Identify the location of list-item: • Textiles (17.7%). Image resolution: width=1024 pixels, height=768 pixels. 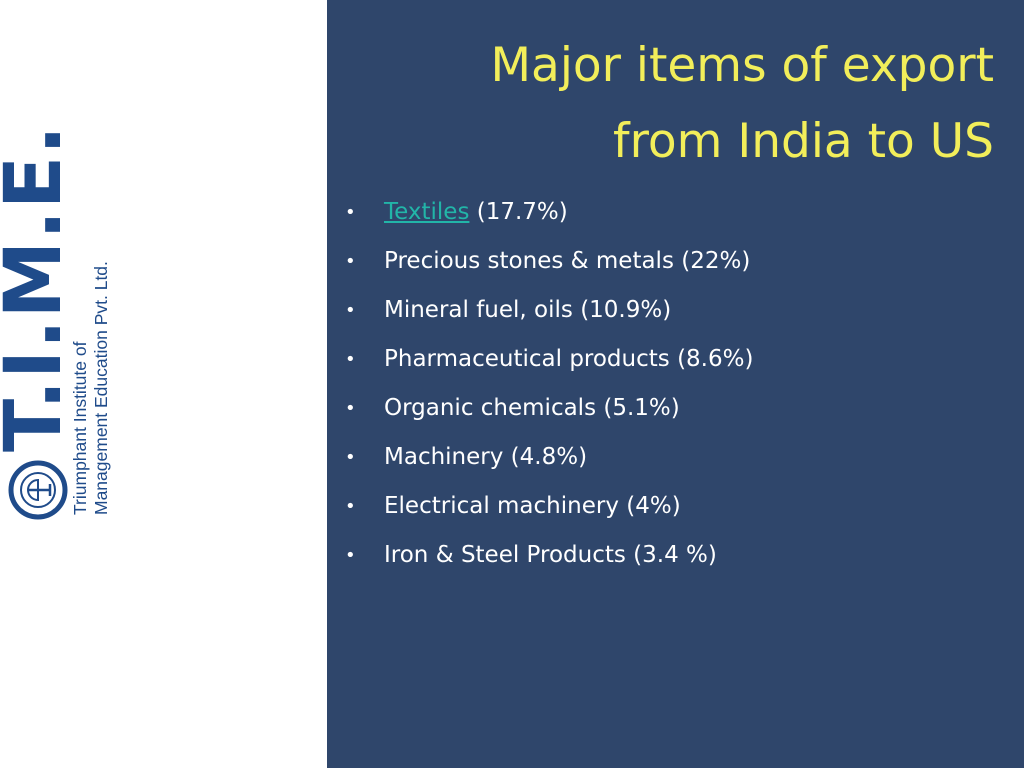
(549, 212).